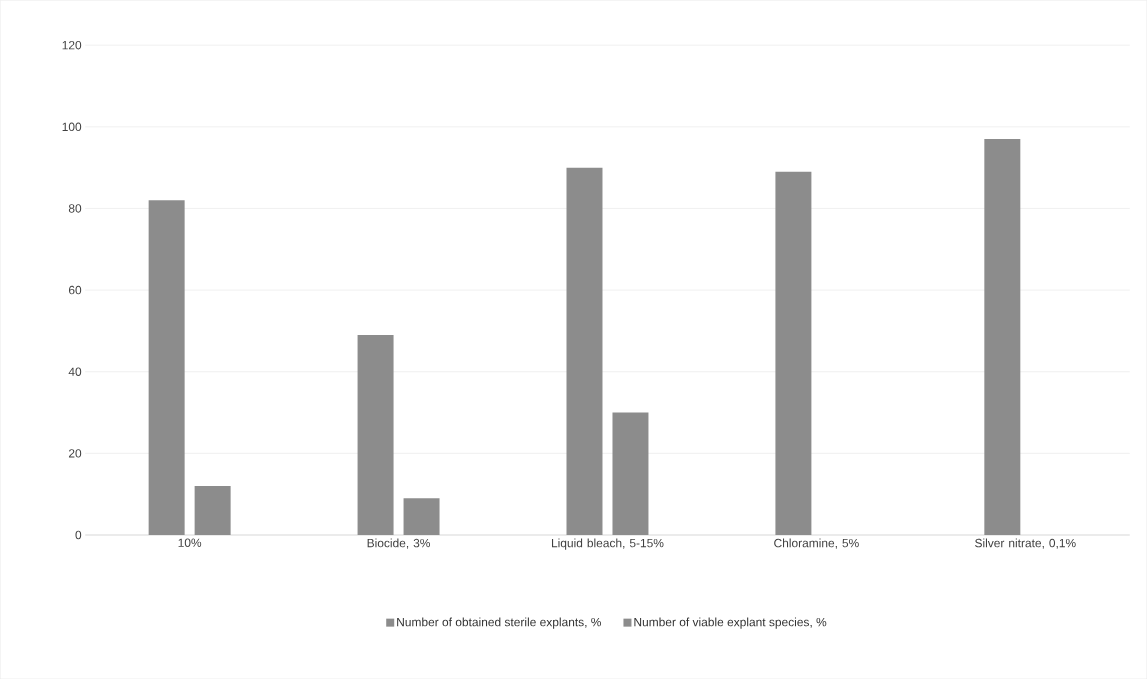 Image resolution: width=1147 pixels, height=679 pixels. I want to click on x-tick-label: 10%, so click(190, 542).